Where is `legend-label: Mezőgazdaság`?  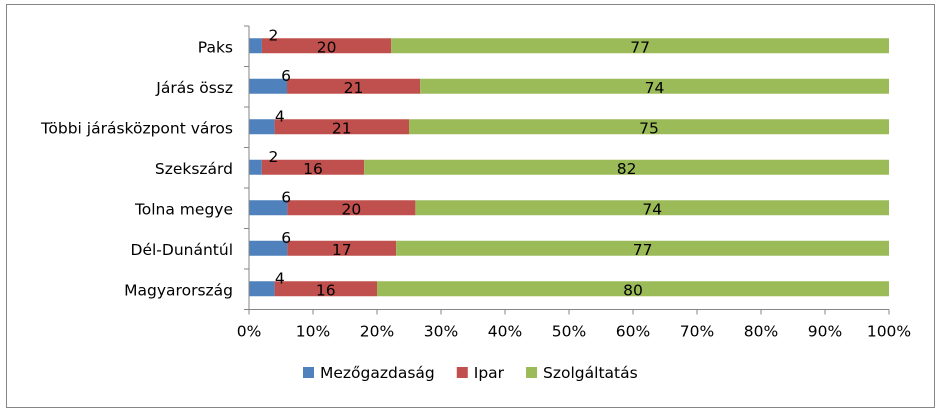
legend-label: Mezőgazdaság is located at coordinates (377, 373).